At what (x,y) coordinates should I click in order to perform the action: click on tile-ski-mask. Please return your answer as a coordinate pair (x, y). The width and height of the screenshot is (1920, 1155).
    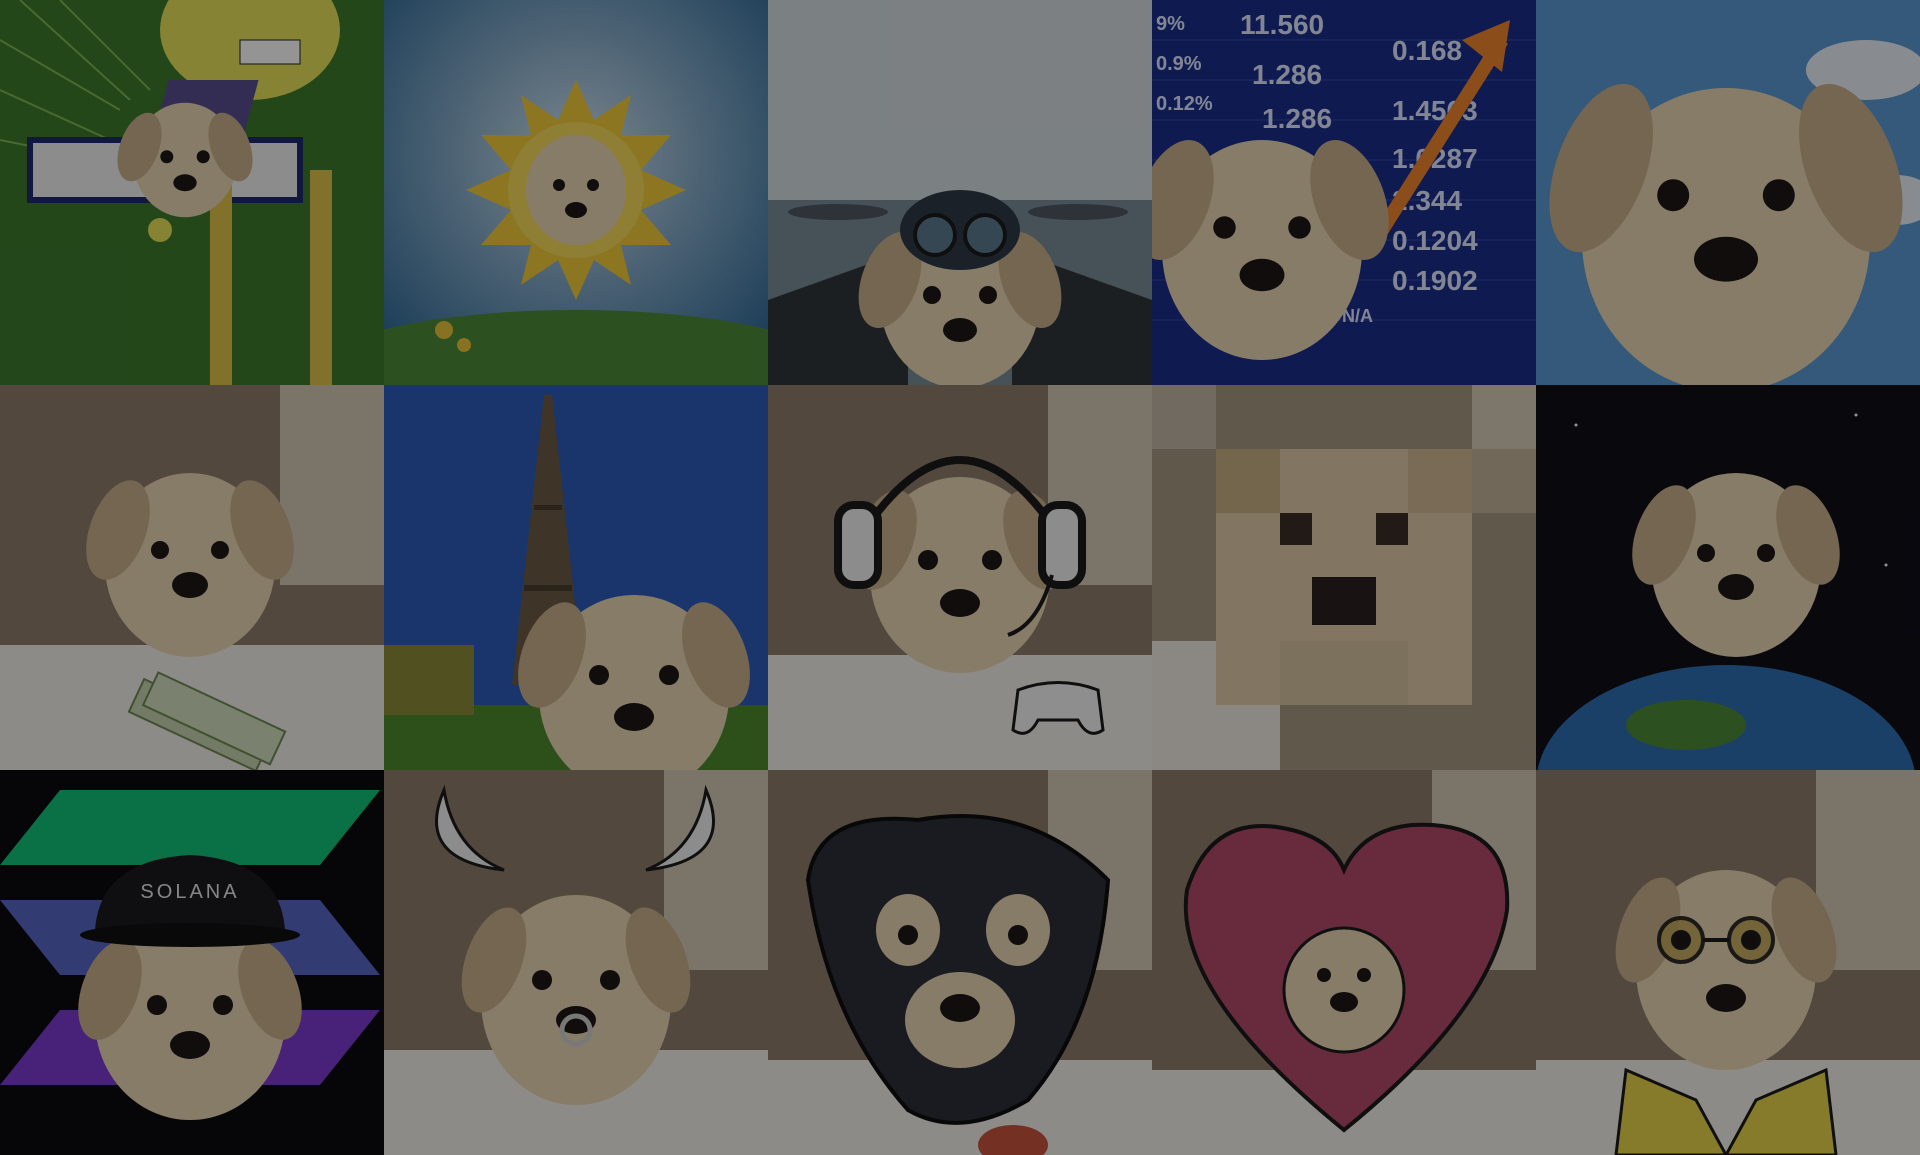
    Looking at the image, I should click on (960, 962).